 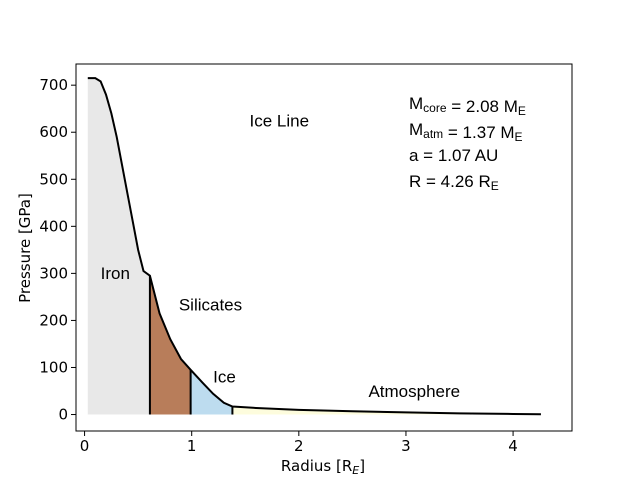 What do you see at coordinates (406, 446) in the screenshot?
I see `x-tick-label: 3` at bounding box center [406, 446].